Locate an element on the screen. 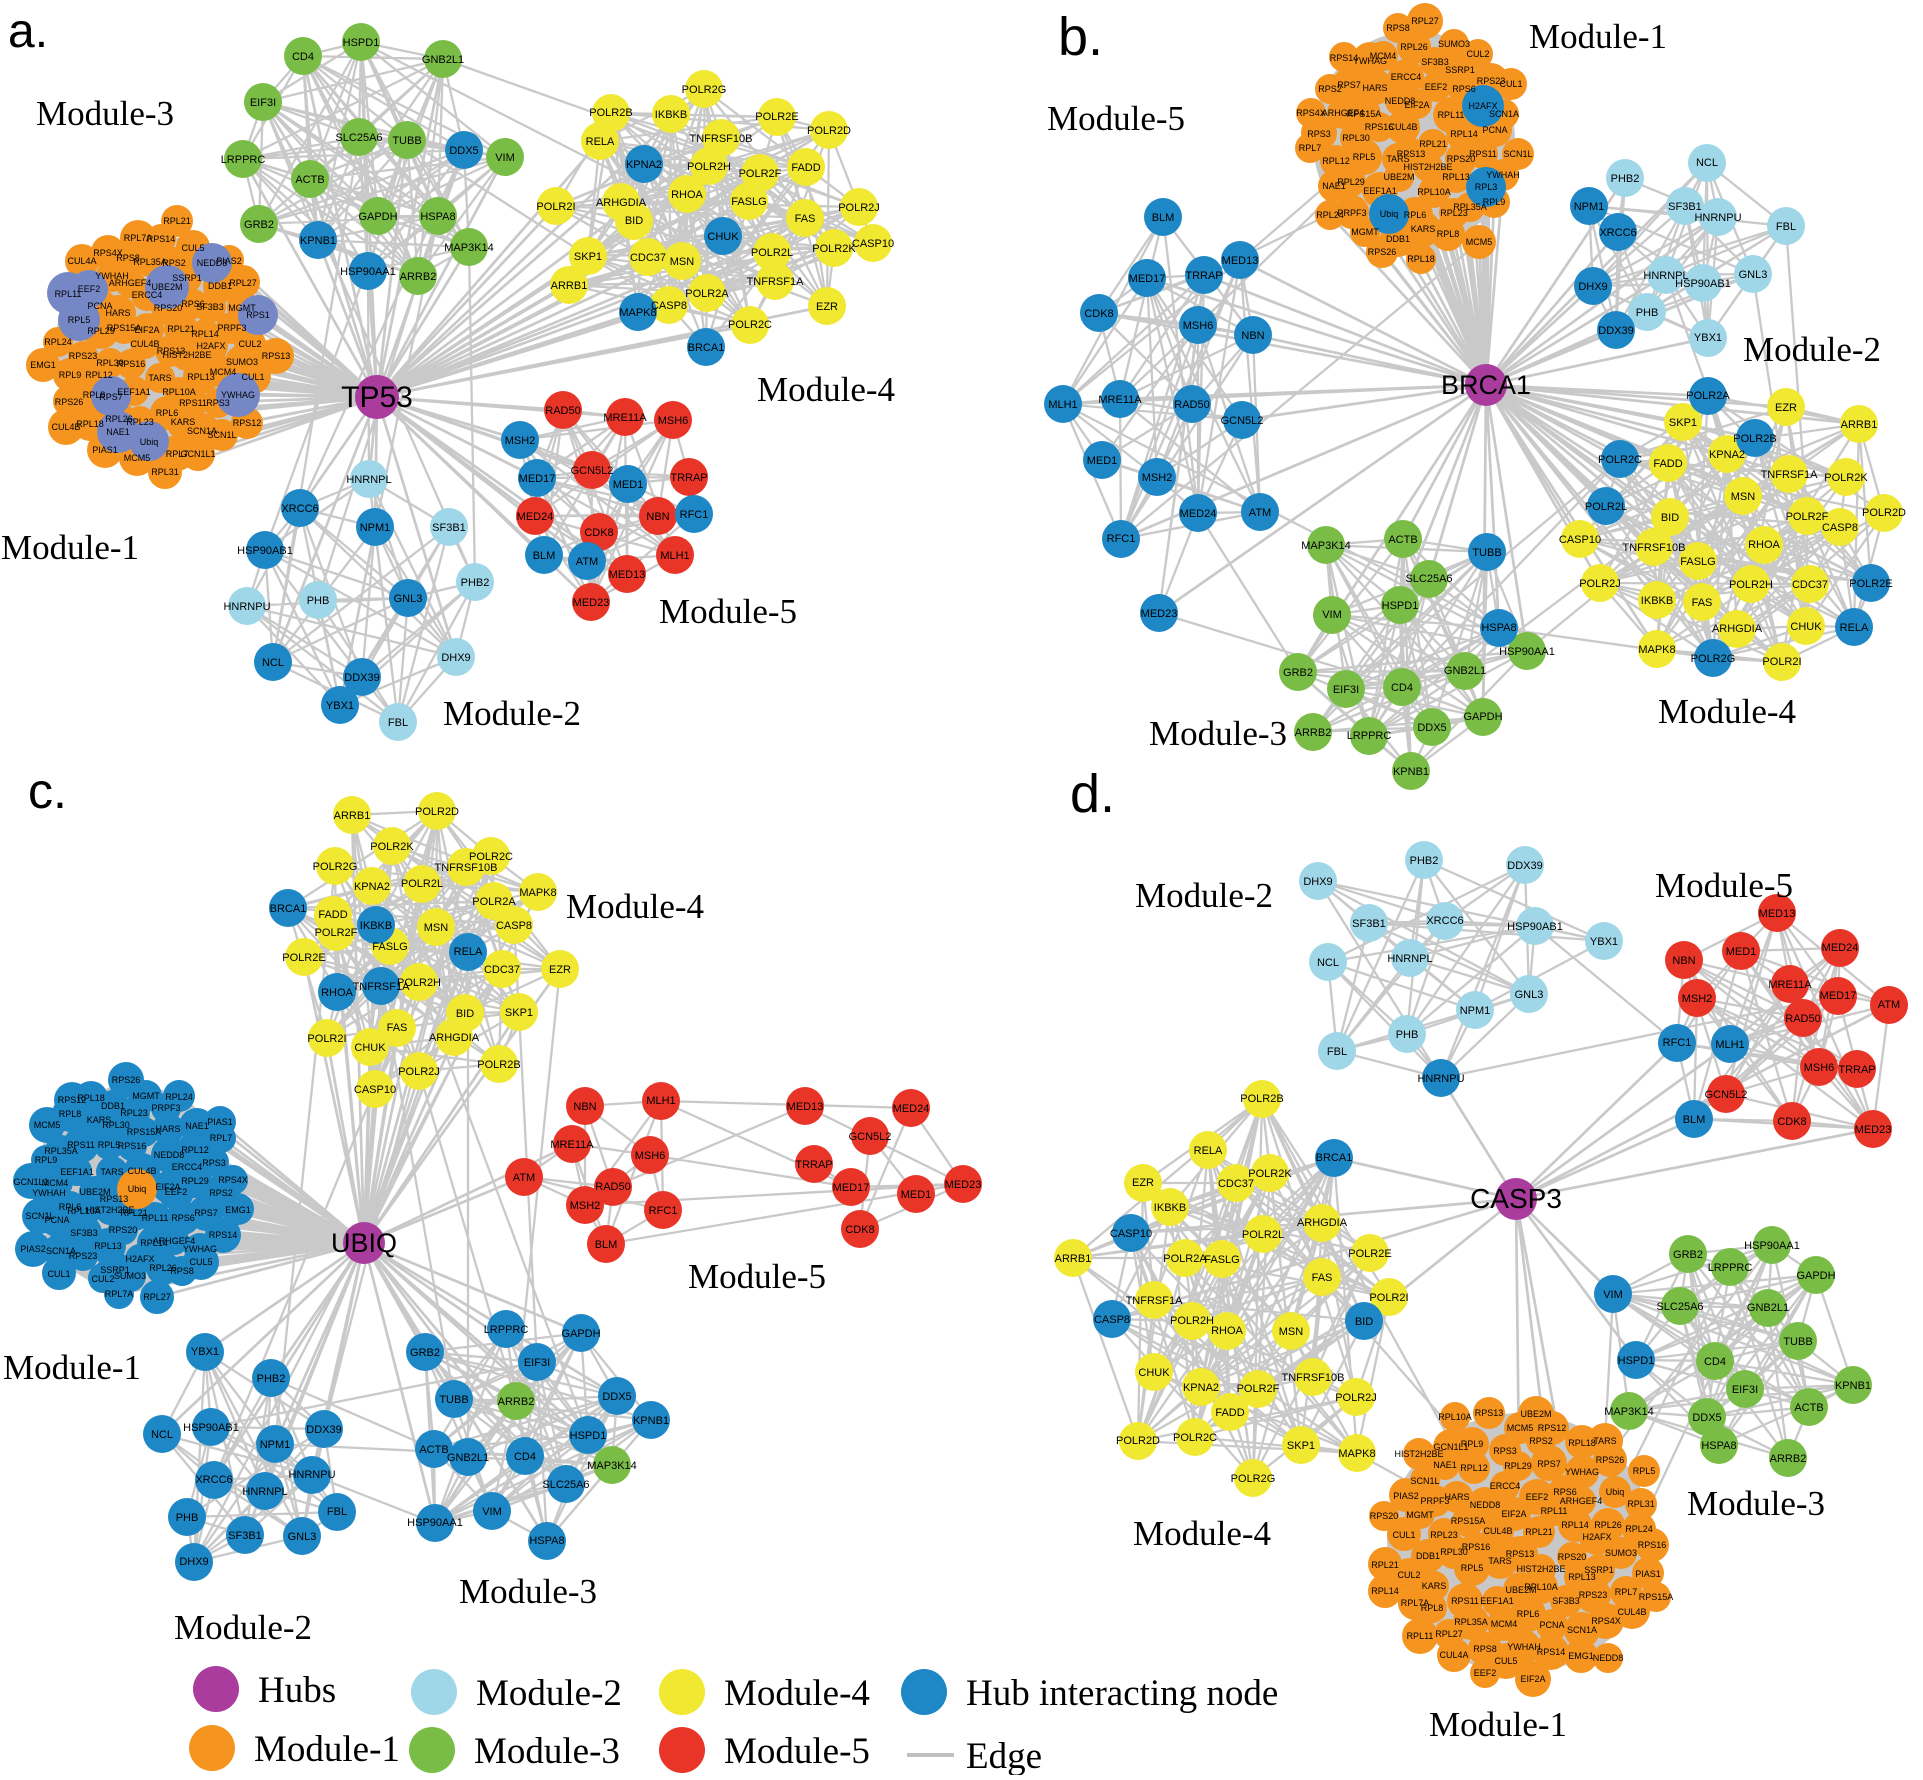 The height and width of the screenshot is (1780, 1923). svg-text: PIAS2 is located at coordinates (33, 1249).